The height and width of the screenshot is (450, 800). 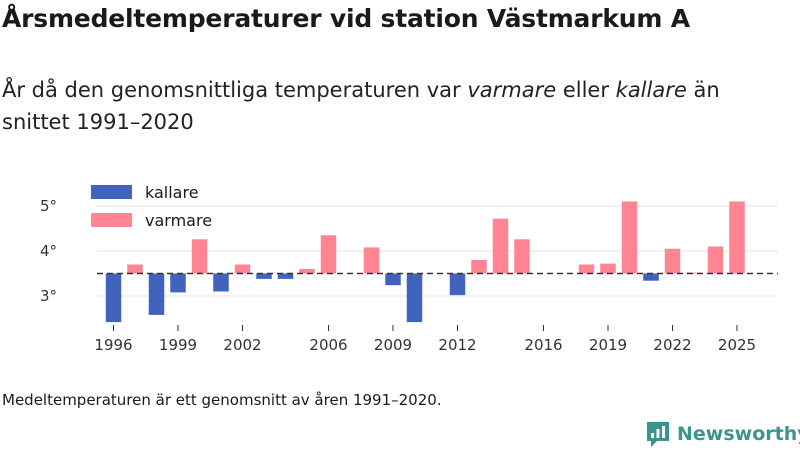 What do you see at coordinates (715, 260) in the screenshot?
I see `bar-2024-warmer` at bounding box center [715, 260].